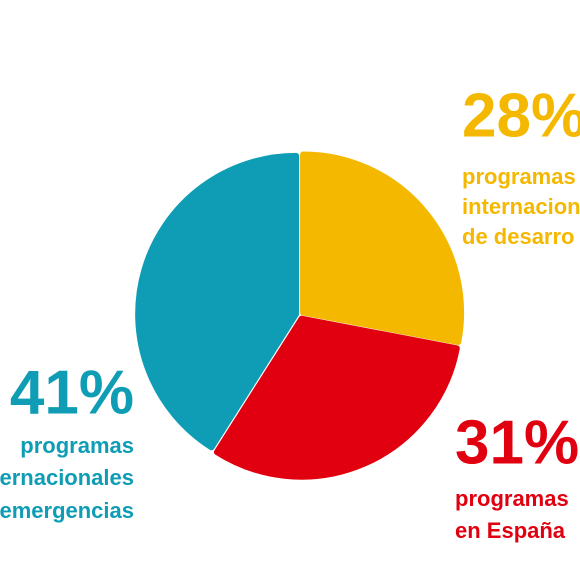 Image resolution: width=580 pixels, height=580 pixels. What do you see at coordinates (72, 392) in the screenshot?
I see `value-label: 41%` at bounding box center [72, 392].